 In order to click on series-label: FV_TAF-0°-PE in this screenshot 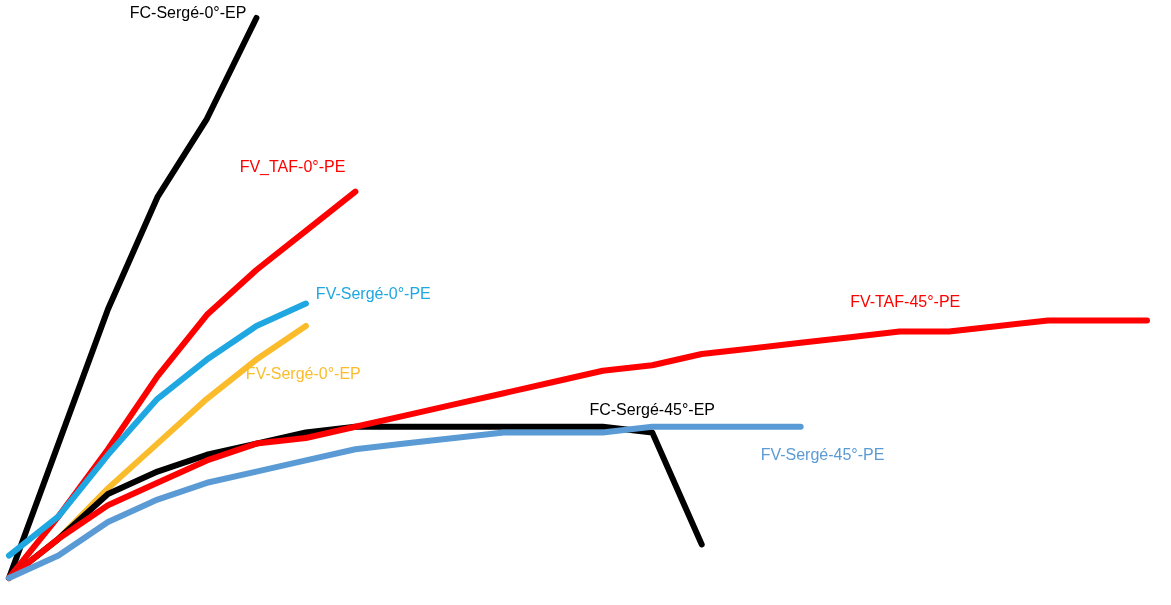, I will do `click(292, 166)`.